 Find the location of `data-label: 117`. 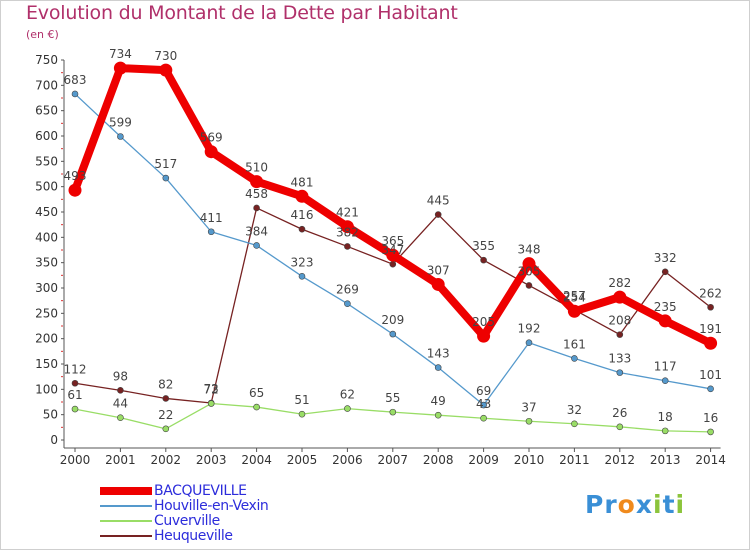

data-label: 117 is located at coordinates (665, 367).